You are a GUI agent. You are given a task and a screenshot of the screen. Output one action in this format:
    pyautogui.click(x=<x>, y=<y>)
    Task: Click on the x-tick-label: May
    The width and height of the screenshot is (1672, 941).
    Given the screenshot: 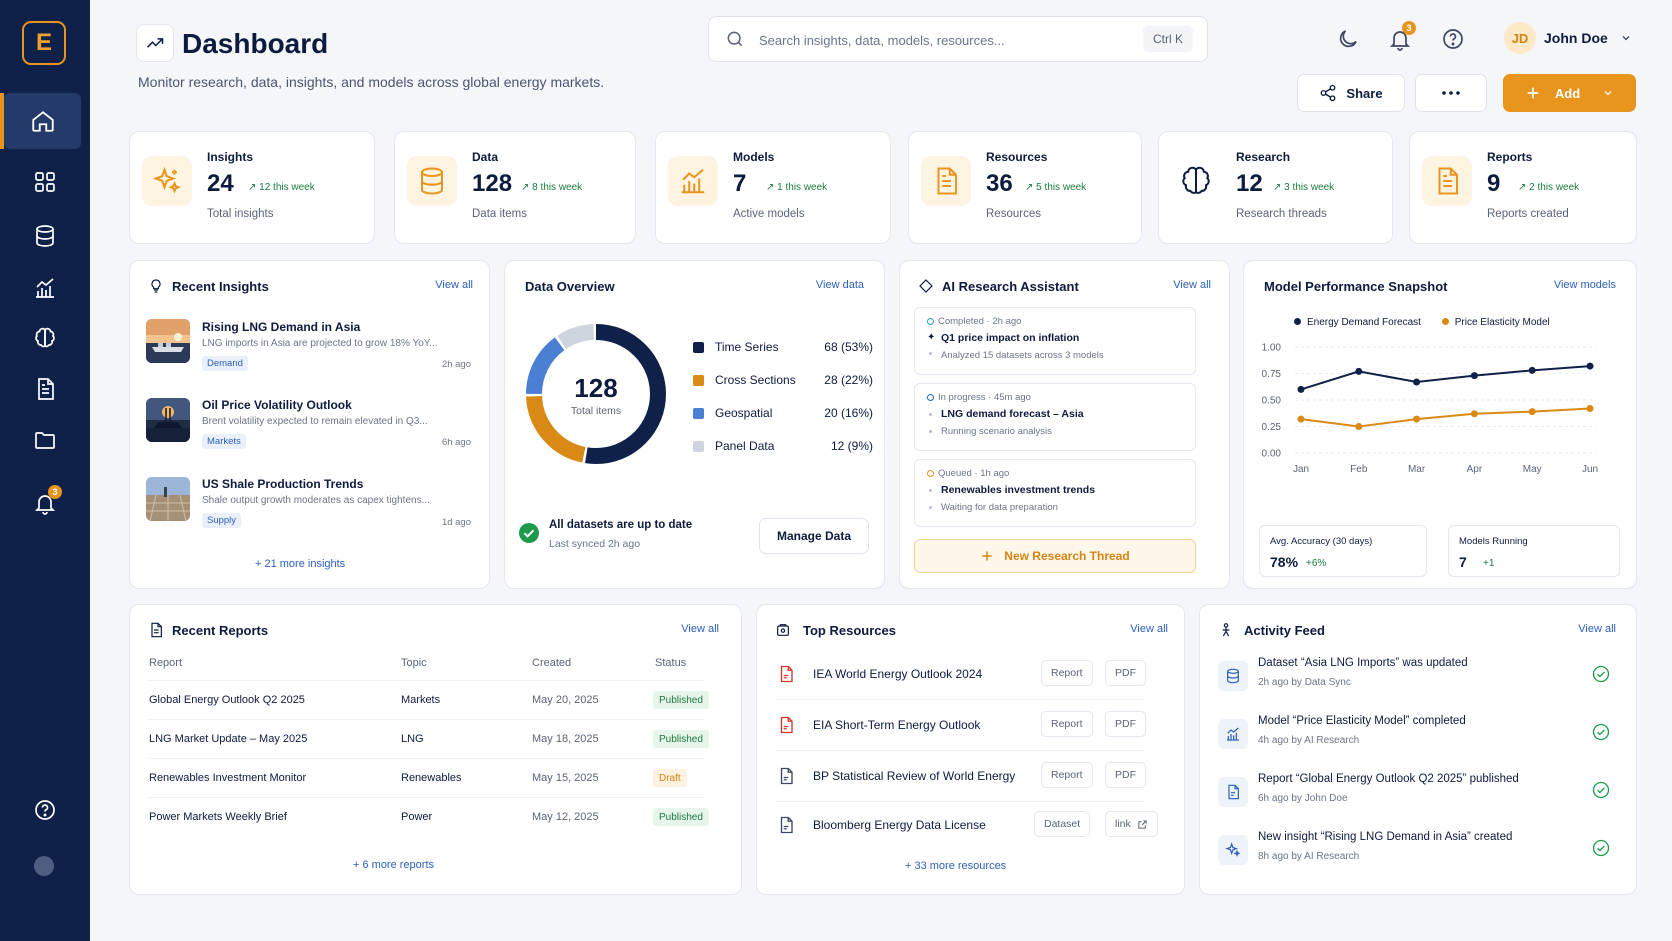 What is the action you would take?
    pyautogui.click(x=1532, y=469)
    